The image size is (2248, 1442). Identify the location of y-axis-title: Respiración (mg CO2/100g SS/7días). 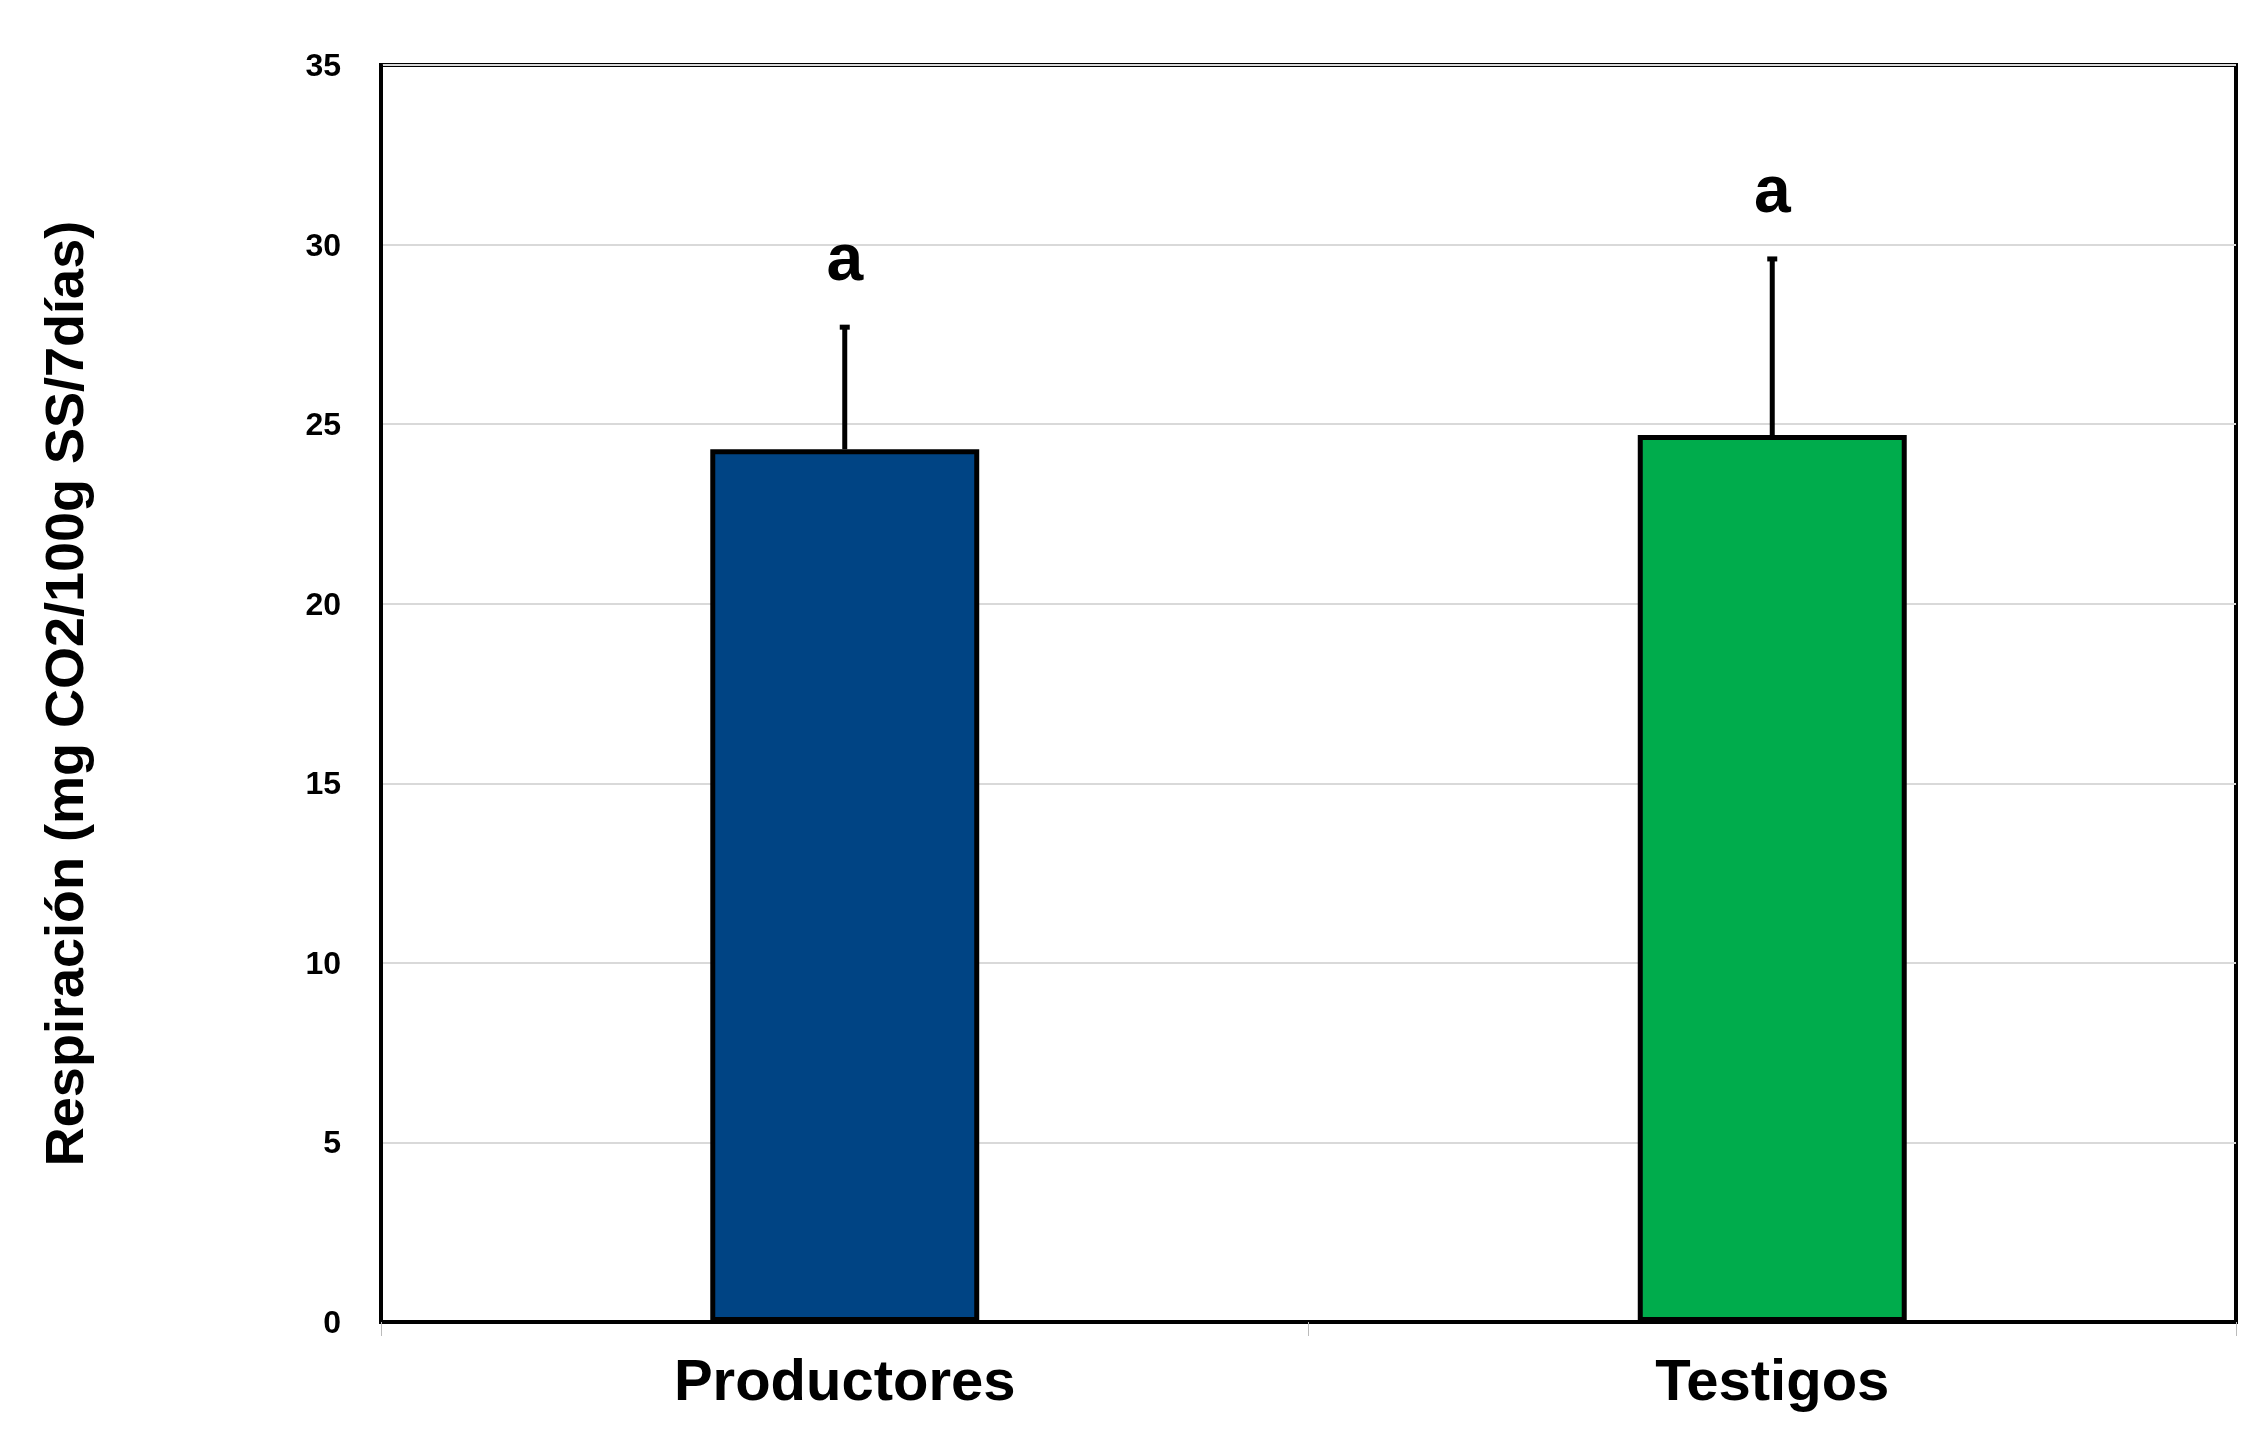
(64, 693).